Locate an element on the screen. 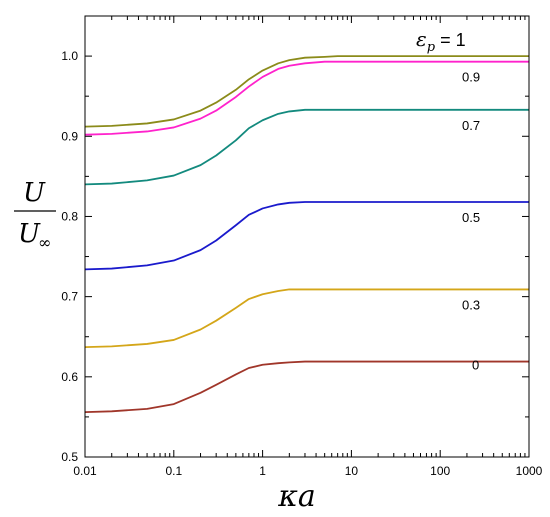 Image resolution: width=550 pixels, height=517 pixels. series-label-2: 0.7 is located at coordinates (471, 125).